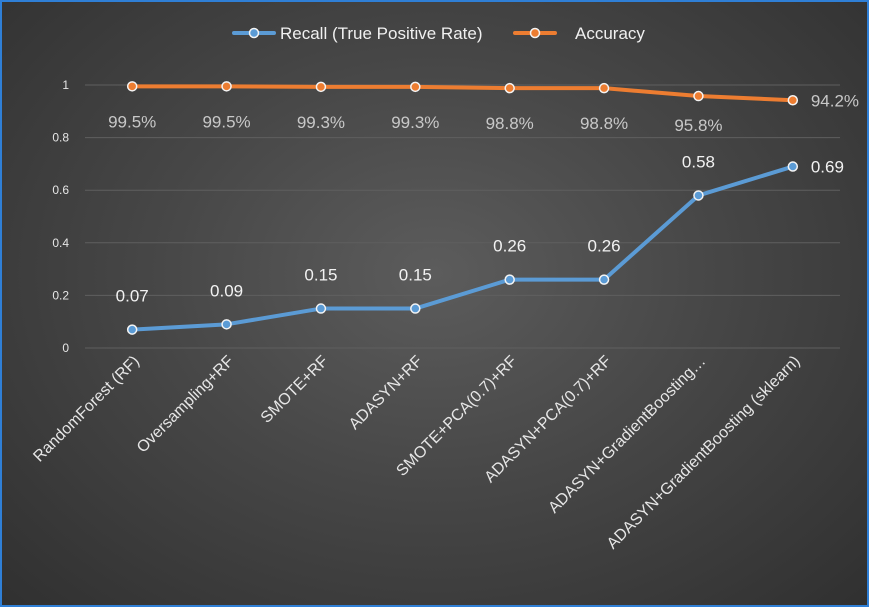  What do you see at coordinates (827, 167) in the screenshot?
I see `recall-data-label: 0.69` at bounding box center [827, 167].